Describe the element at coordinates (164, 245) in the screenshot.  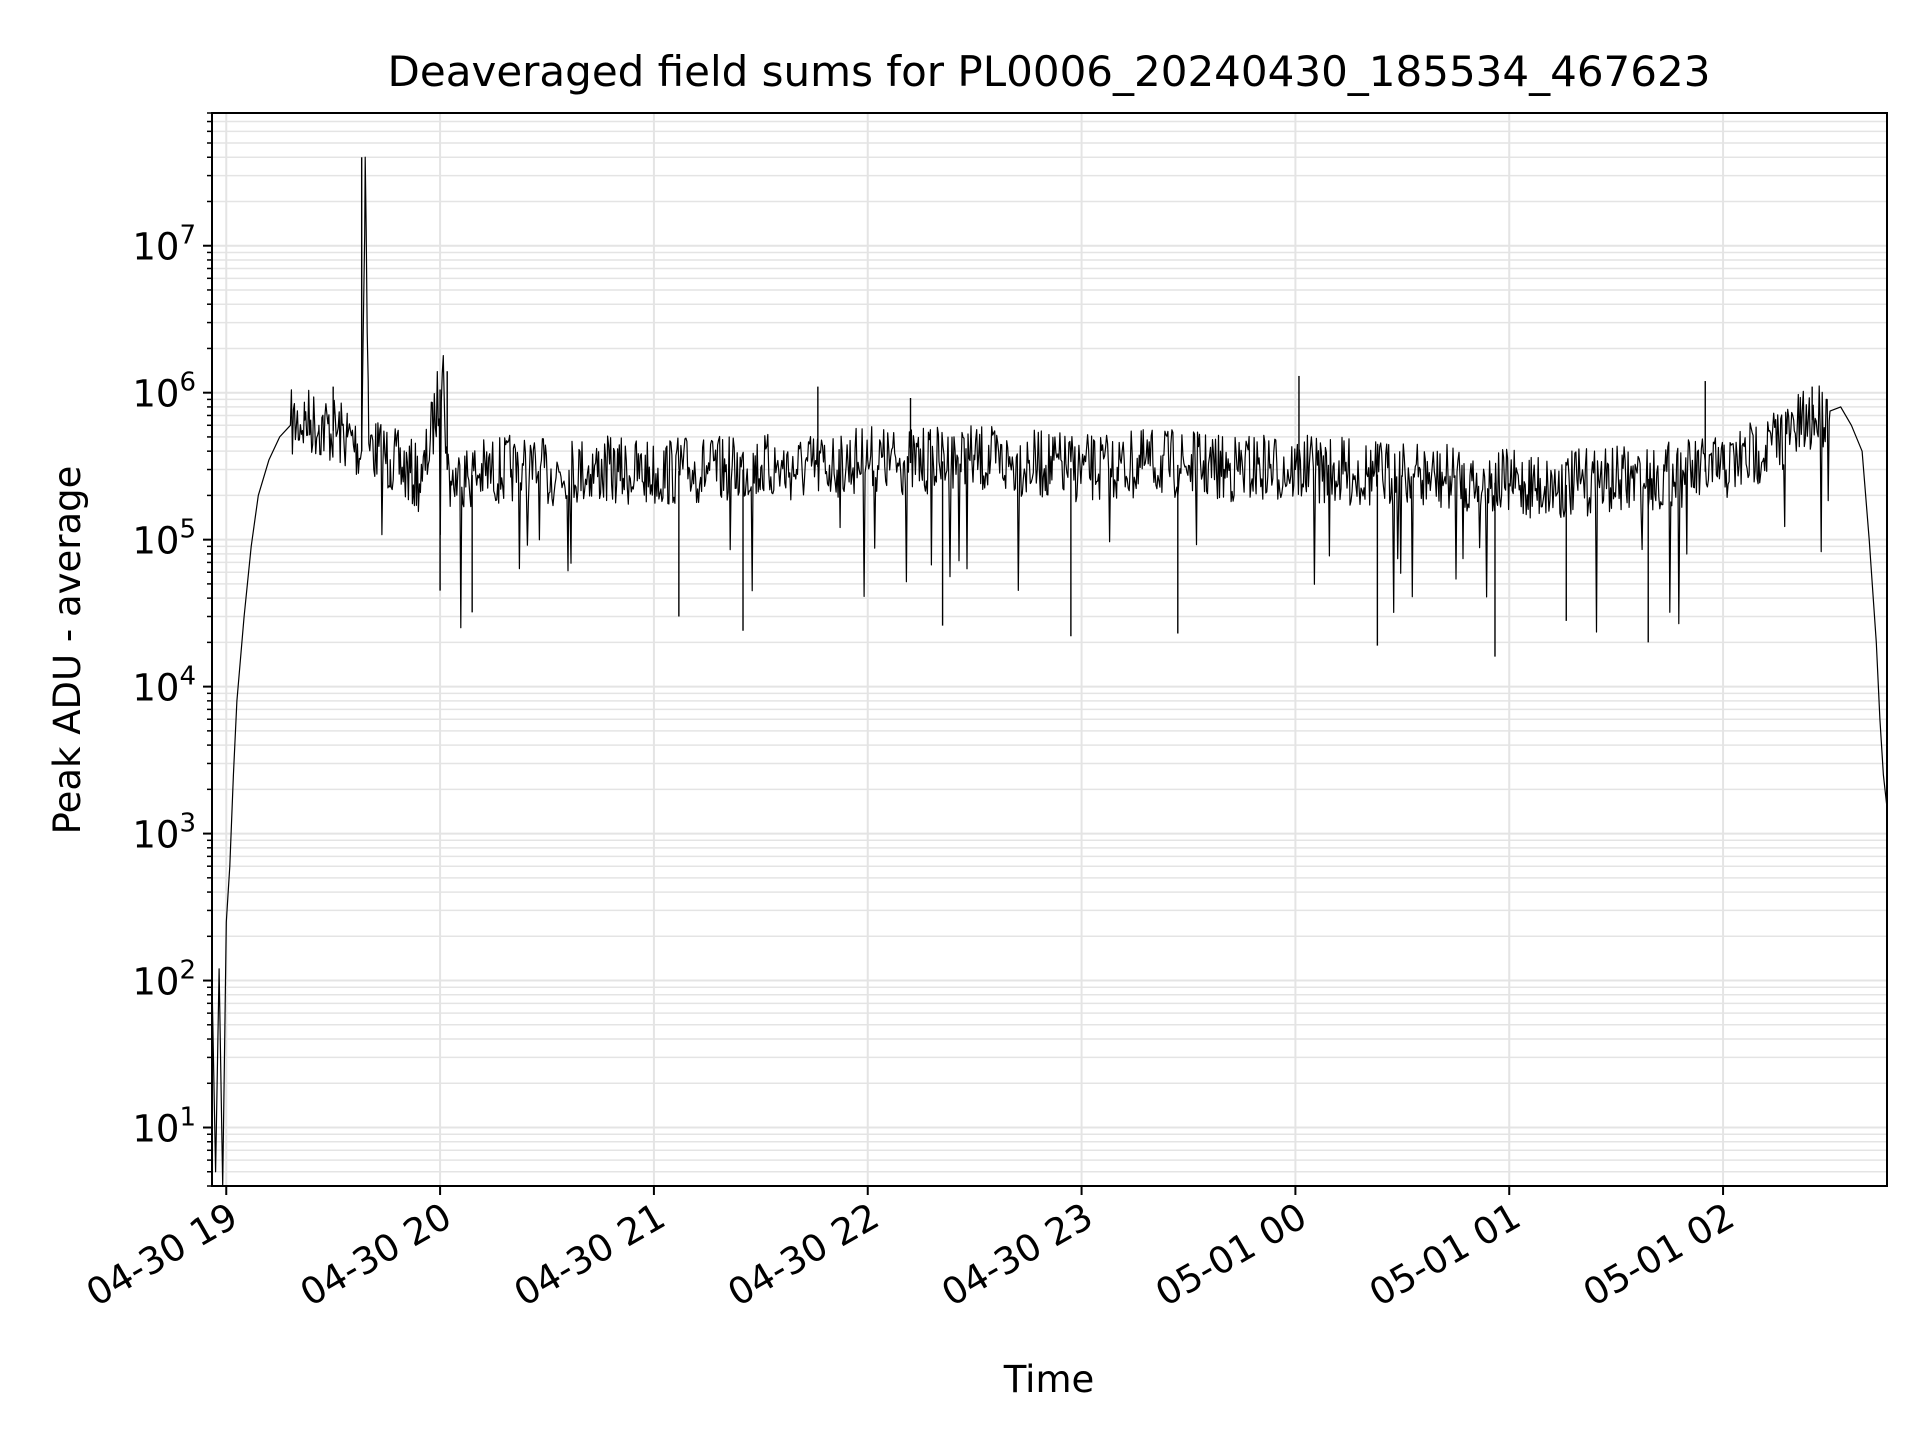
I see `y-tick-label: 107` at that location.